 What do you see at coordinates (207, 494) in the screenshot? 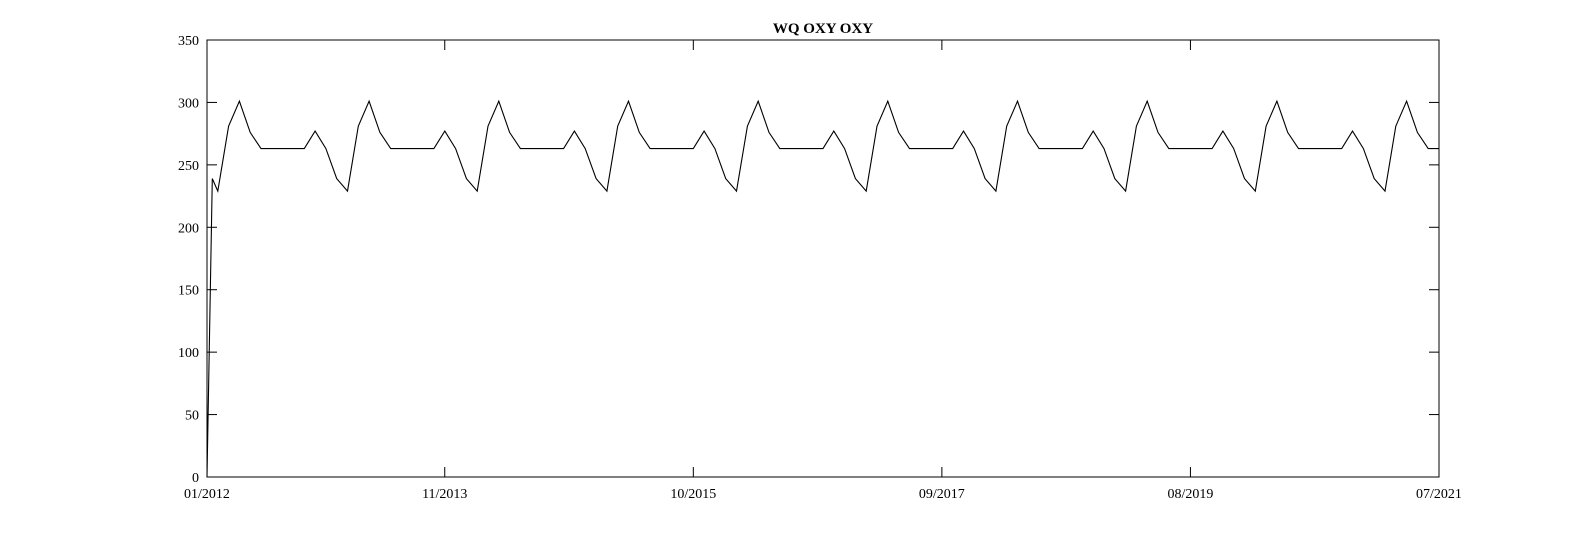
I see `x-tick-label: 01/2012` at bounding box center [207, 494].